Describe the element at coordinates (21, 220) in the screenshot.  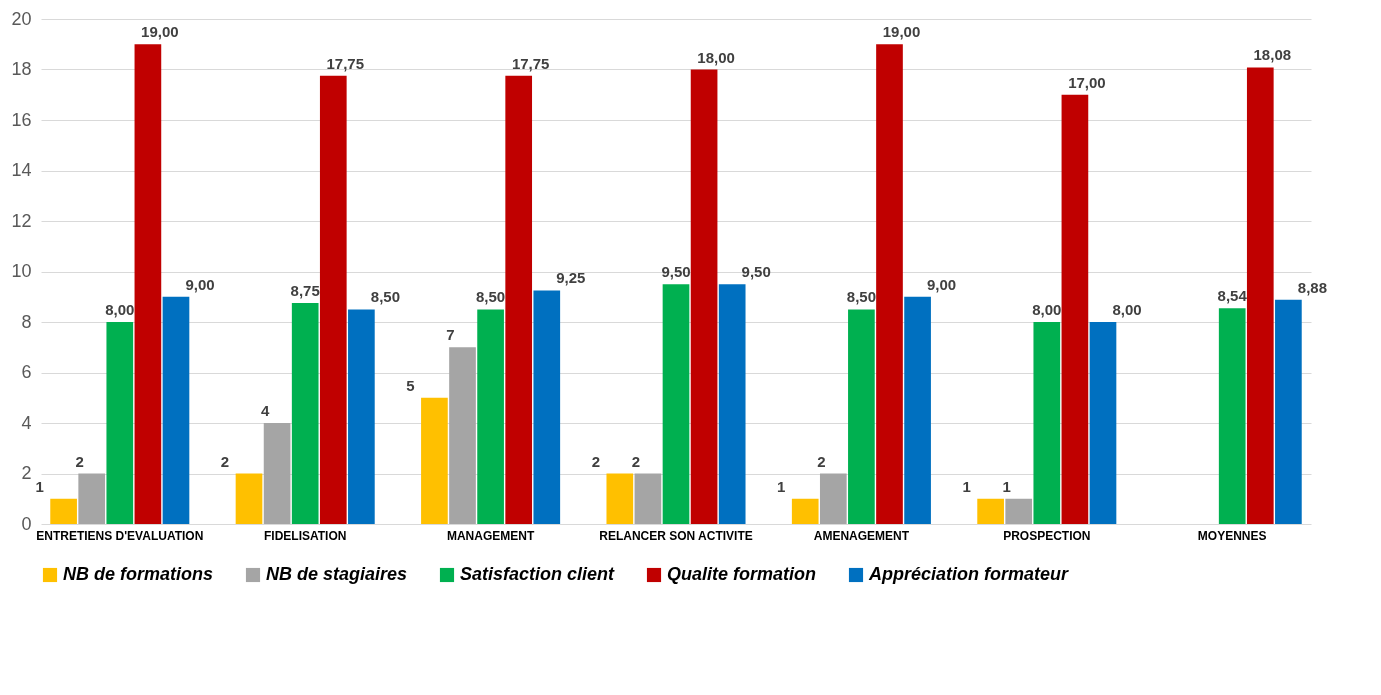
I see `y-tick-label: 12` at that location.